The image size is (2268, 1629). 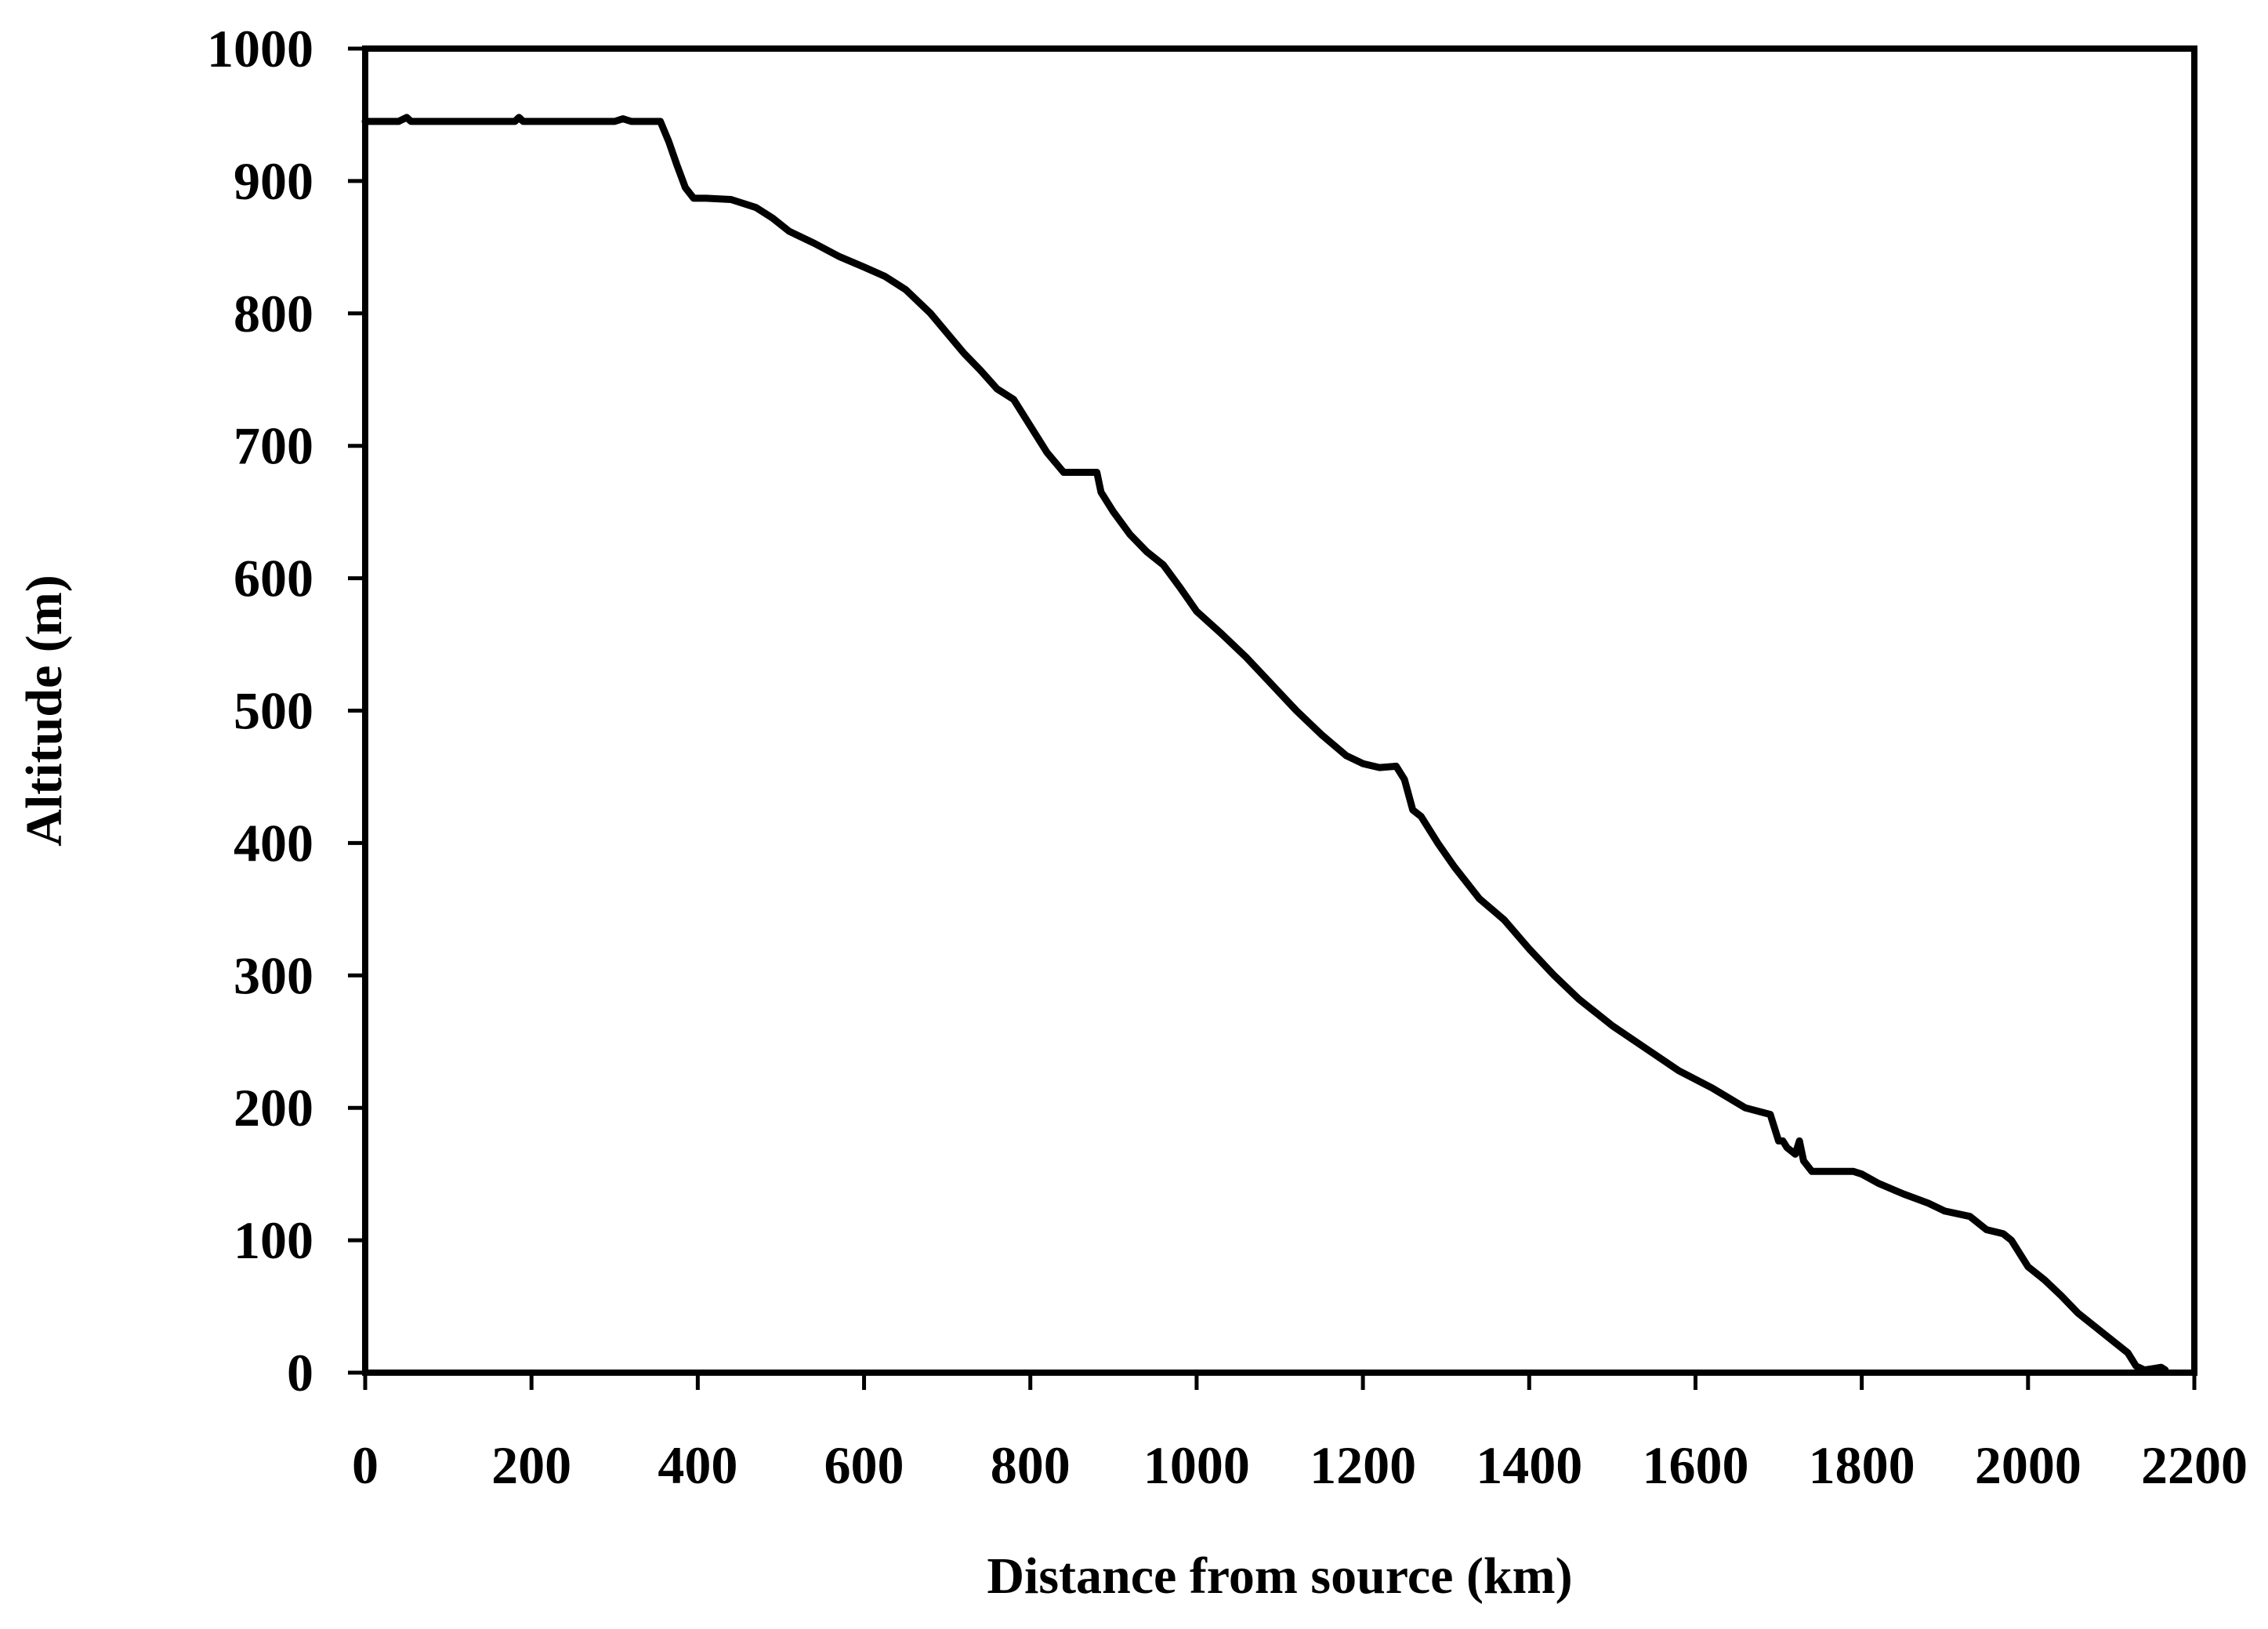 What do you see at coordinates (1279, 1576) in the screenshot?
I see `x-axis-title: Distance from source (km)` at bounding box center [1279, 1576].